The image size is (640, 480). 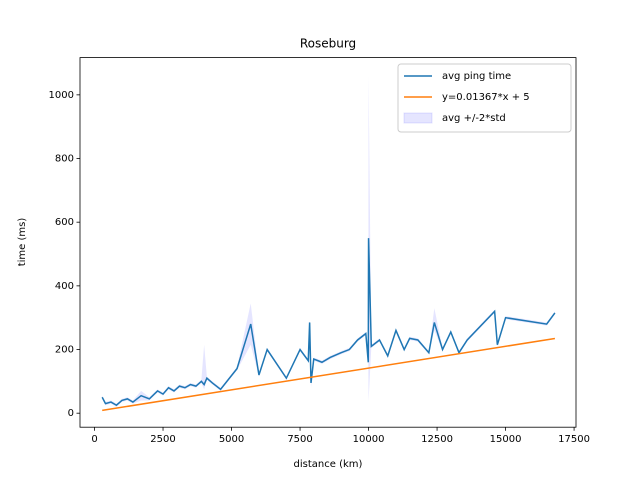 I want to click on y-tick-label: 200, so click(x=64, y=350).